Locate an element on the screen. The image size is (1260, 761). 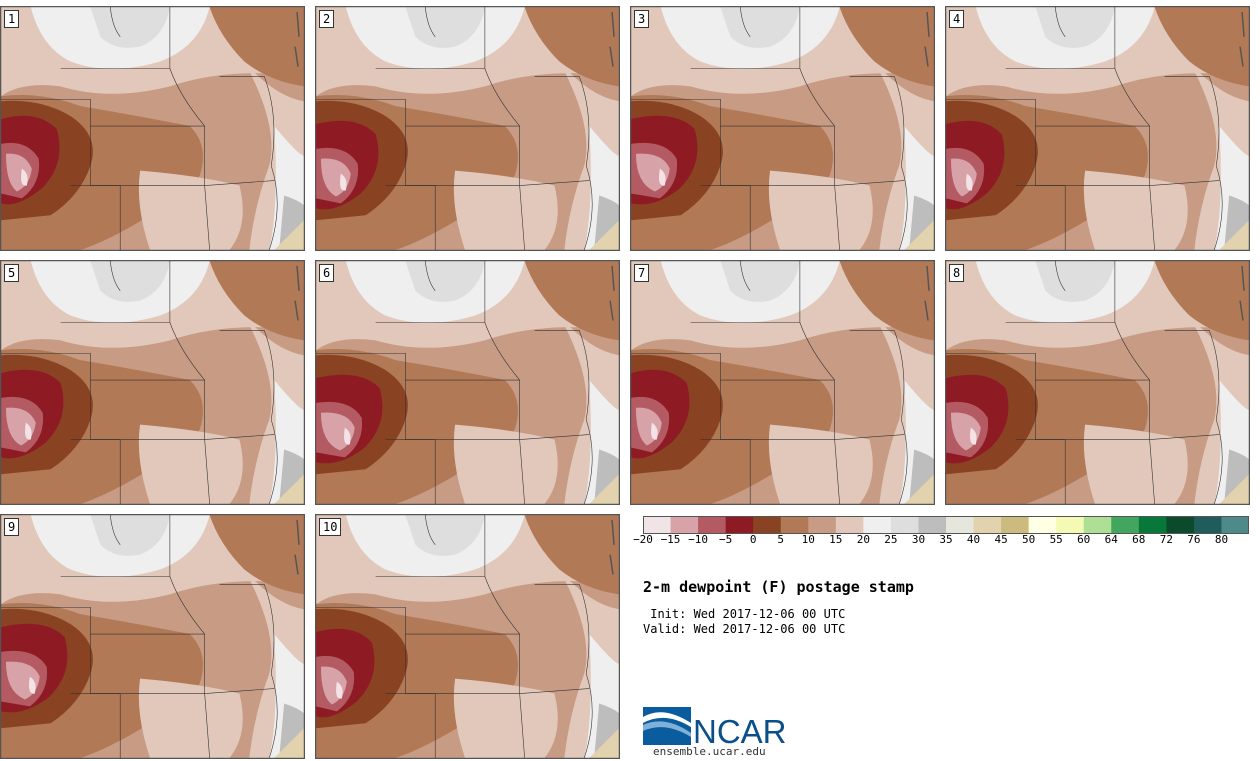
colorbar-tick-label: −10 is located at coordinates (698, 539).